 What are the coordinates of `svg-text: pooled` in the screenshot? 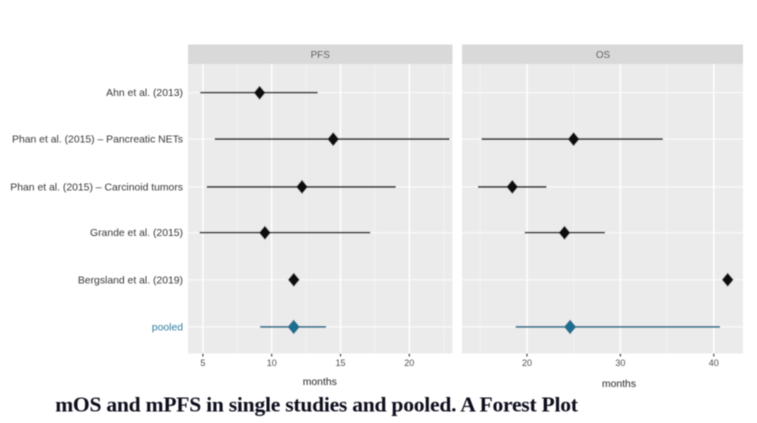 It's located at (167, 327).